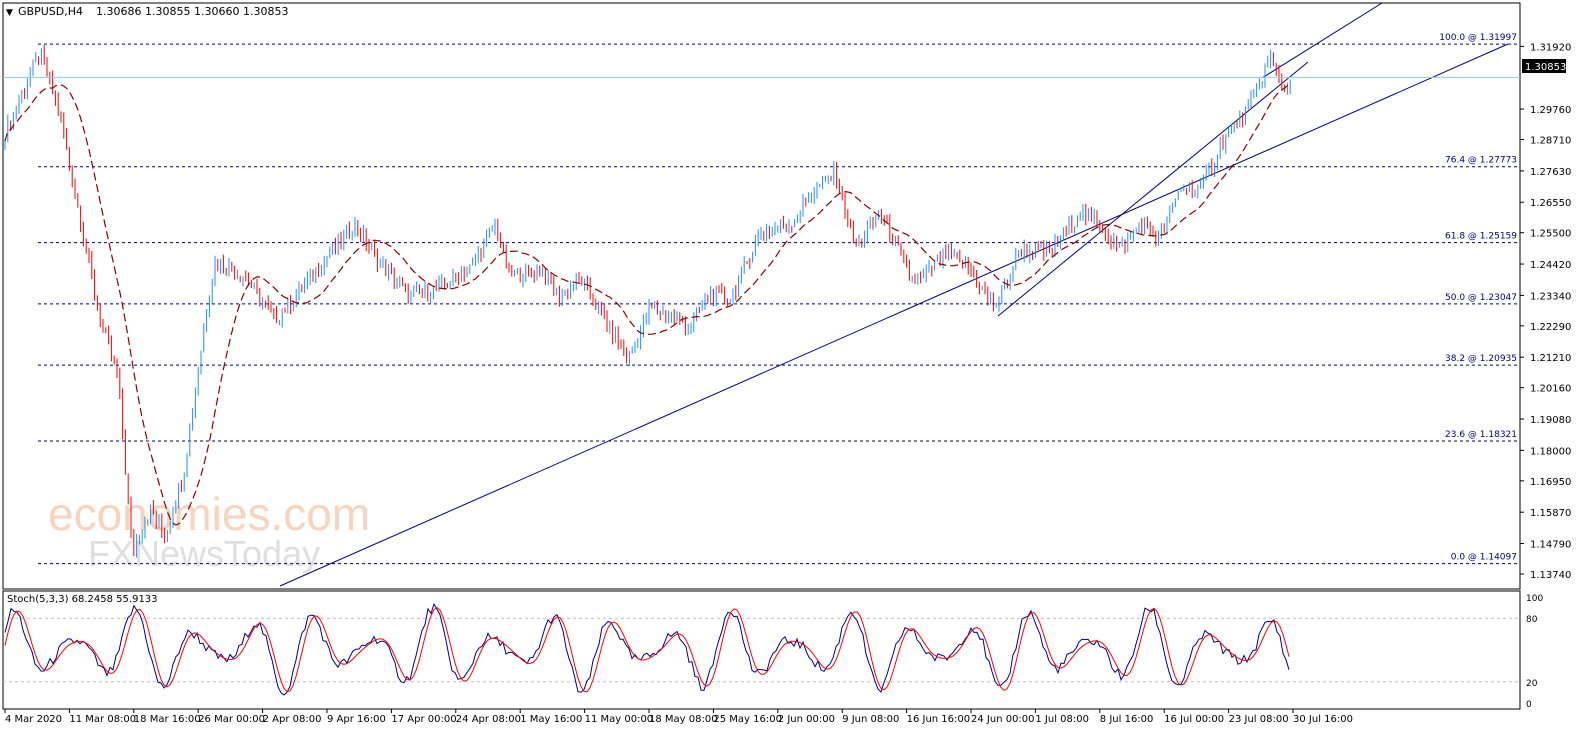 The width and height of the screenshot is (1596, 747). Describe the element at coordinates (1194, 719) in the screenshot. I see `time-tick-label: 16 Jul 00:00` at that location.